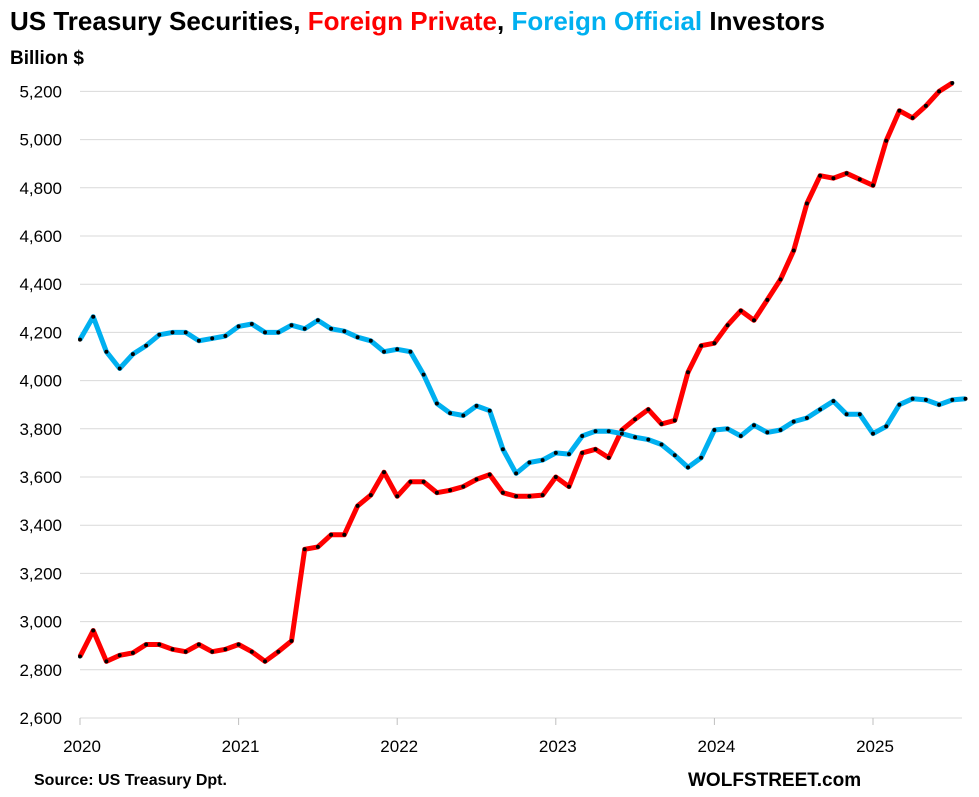 The width and height of the screenshot is (979, 797). Describe the element at coordinates (159, 21) in the screenshot. I see `title-part: US Treasury Securities,` at that location.